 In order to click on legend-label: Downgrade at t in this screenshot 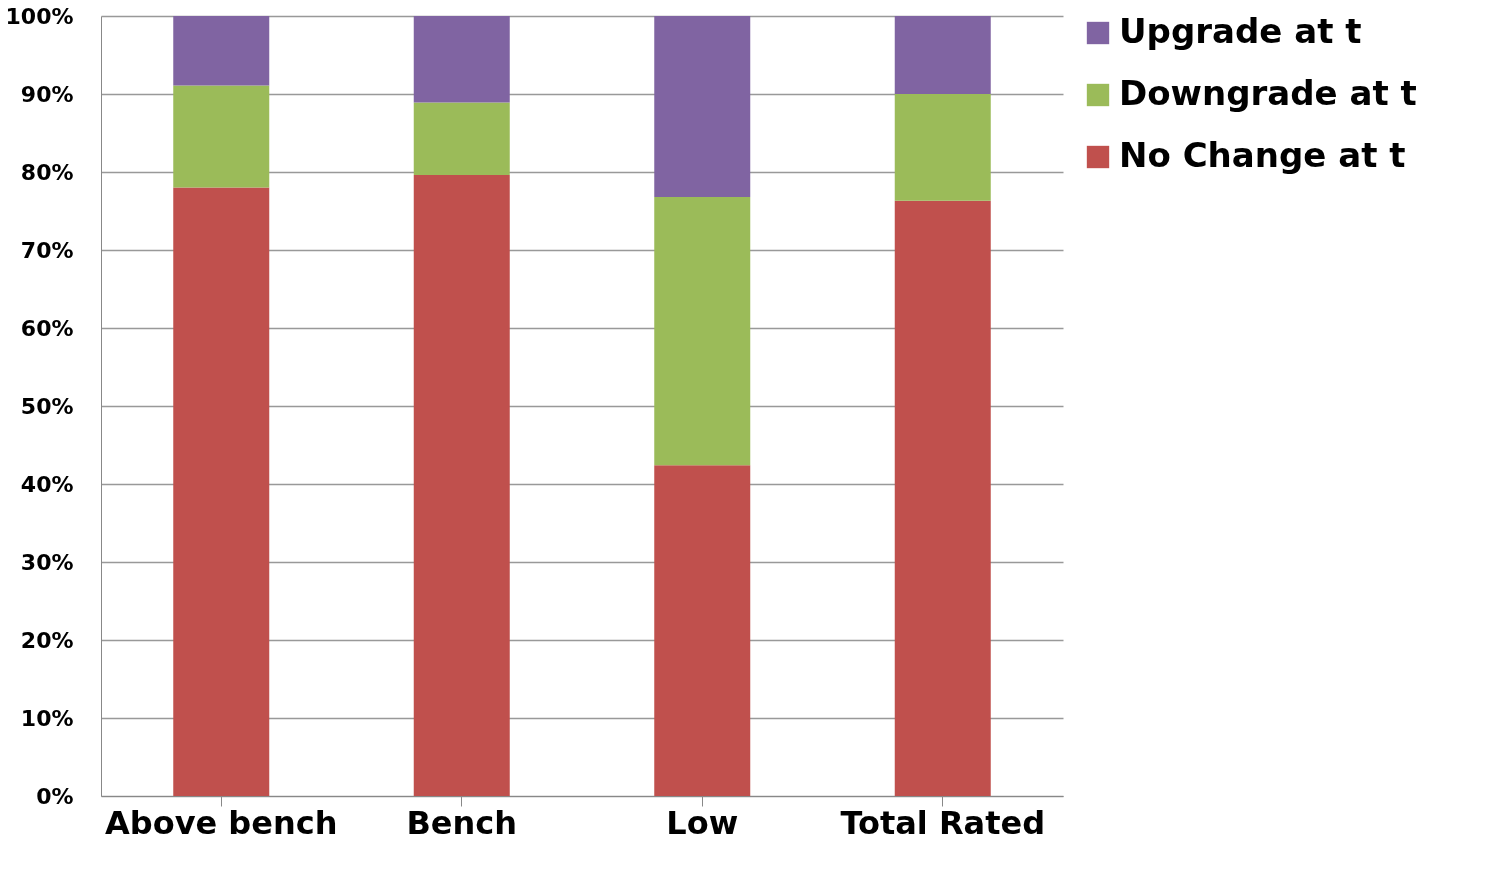, I will do `click(1268, 93)`.